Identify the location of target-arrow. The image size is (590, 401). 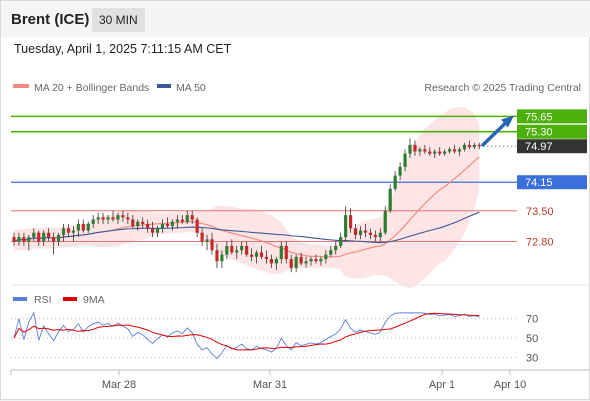
(497, 131).